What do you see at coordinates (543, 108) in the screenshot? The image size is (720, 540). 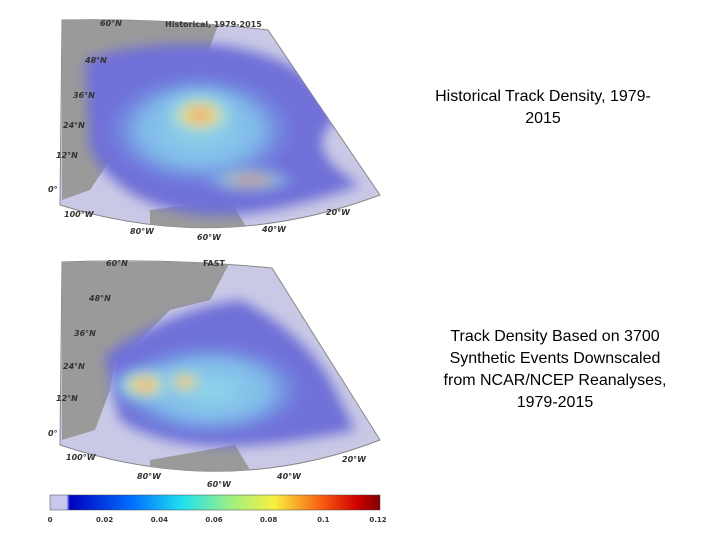 I see `caption: Historical Track Density, 1979- 2015` at bounding box center [543, 108].